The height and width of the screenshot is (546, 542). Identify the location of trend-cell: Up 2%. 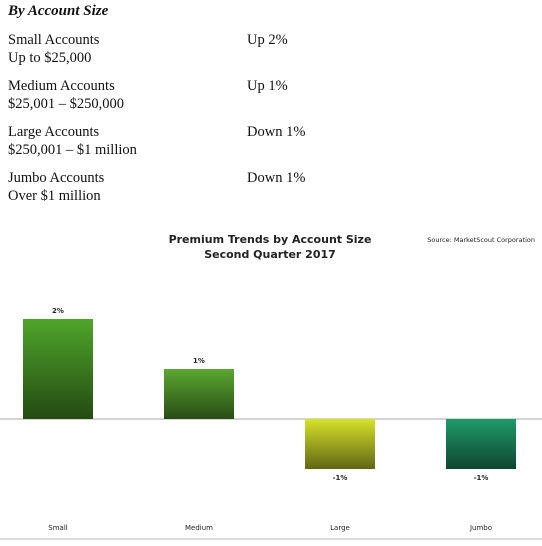
(267, 40).